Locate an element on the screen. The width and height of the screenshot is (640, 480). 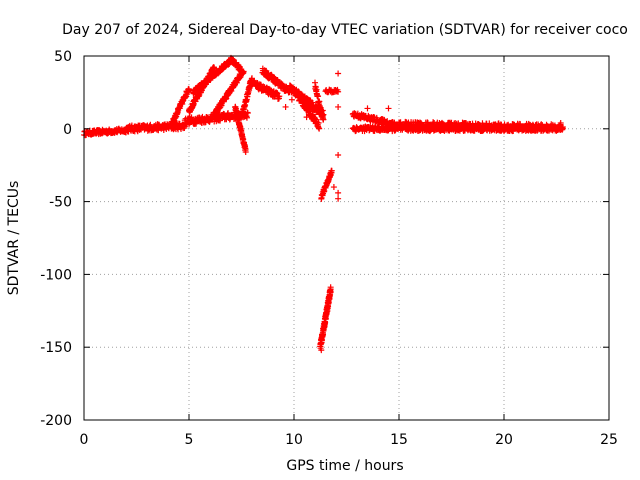
series-track-j is located at coordinates (319, 101).